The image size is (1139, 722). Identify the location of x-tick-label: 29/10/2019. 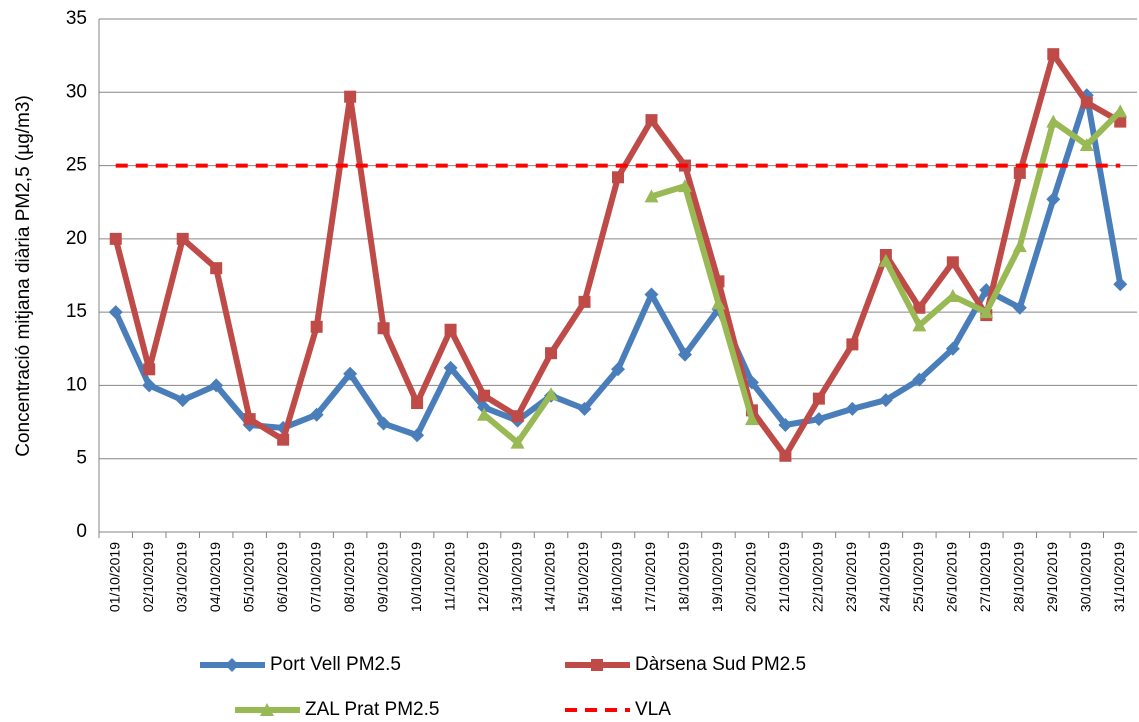
(1052, 577).